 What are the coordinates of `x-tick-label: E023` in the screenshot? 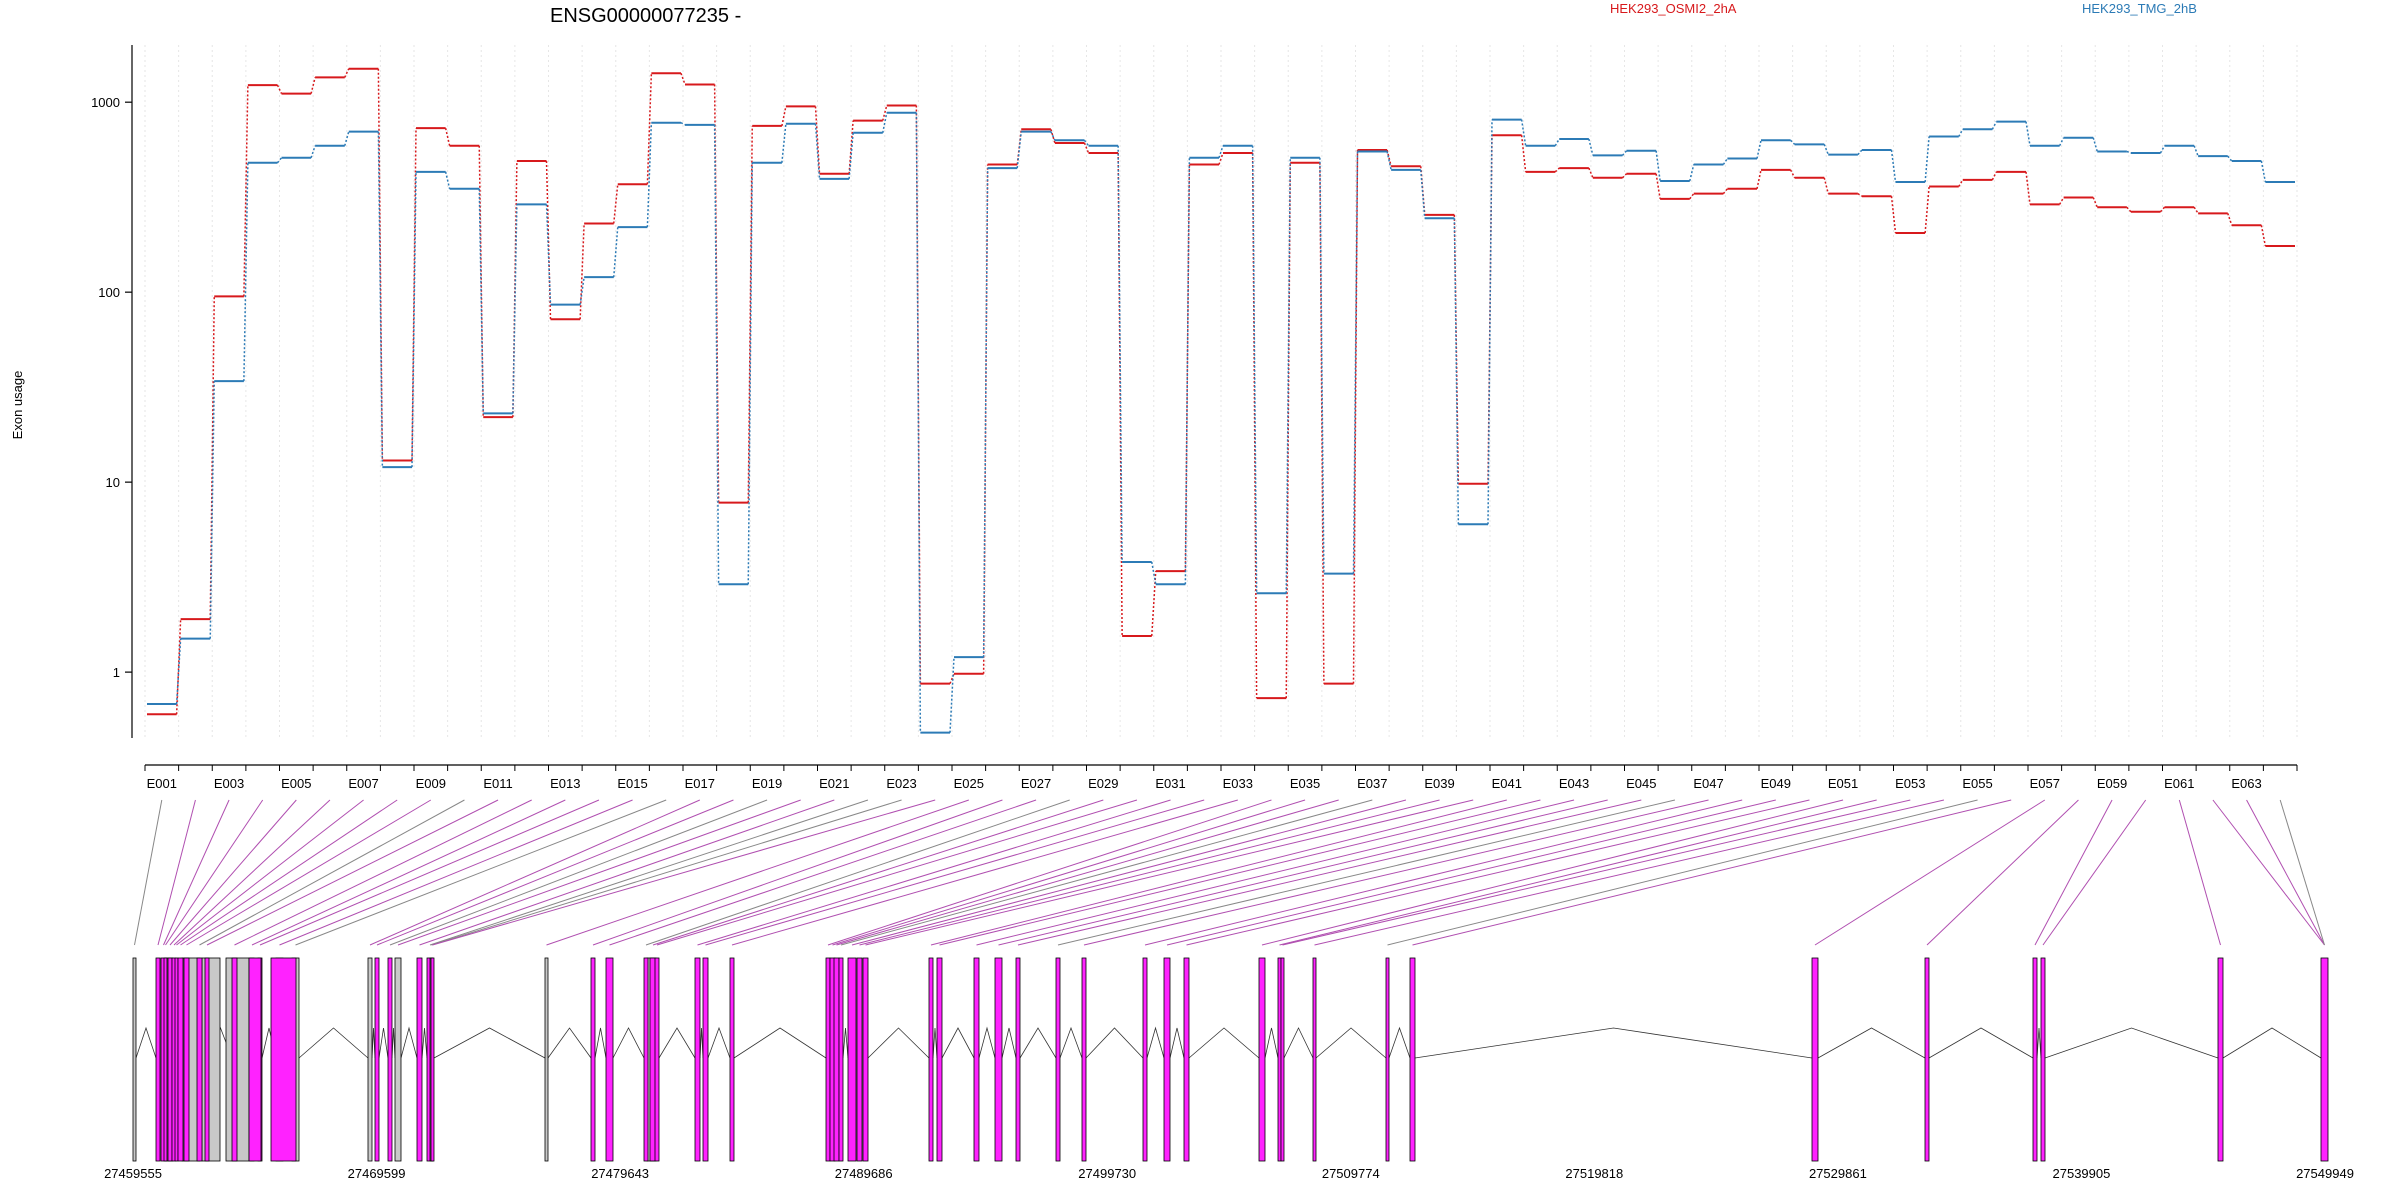 It's located at (901, 783).